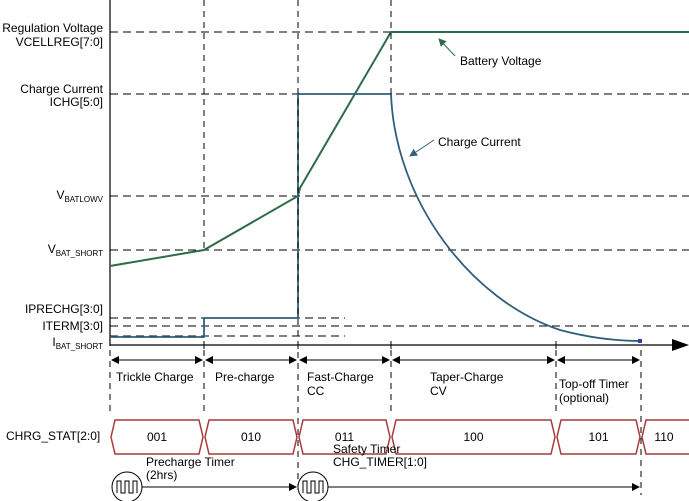  Describe the element at coordinates (640, 341) in the screenshot. I see `termination-point` at that location.